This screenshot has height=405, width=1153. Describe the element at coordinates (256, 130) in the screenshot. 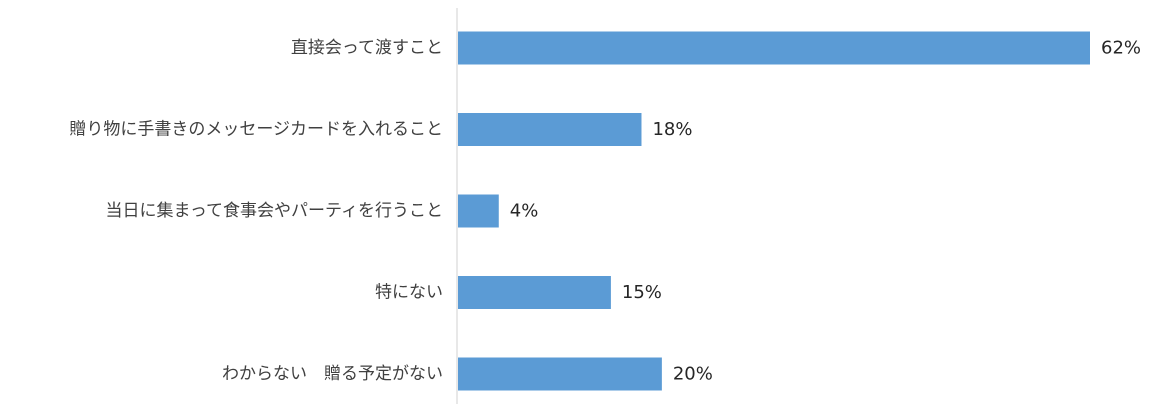

I see `category-label-1: 贈り物に手書きのメッセージカードを入れること` at that location.